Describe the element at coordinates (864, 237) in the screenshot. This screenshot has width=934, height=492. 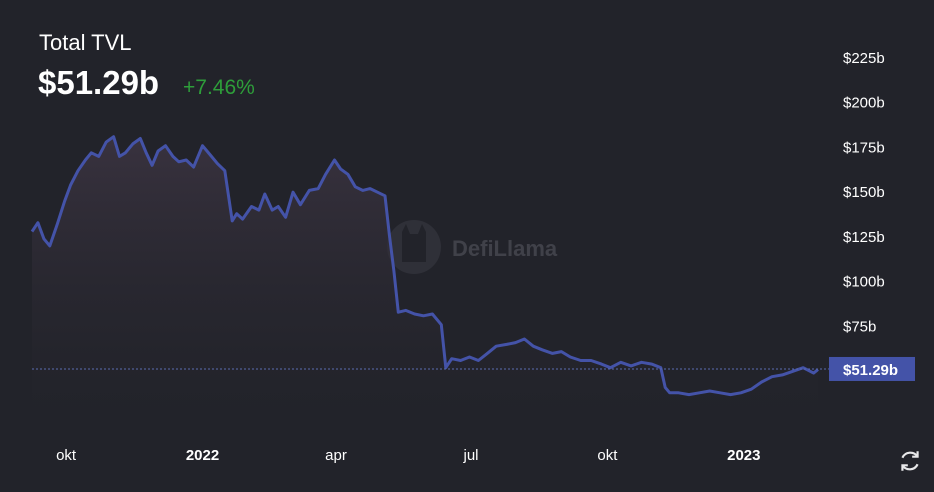
I see `y-tick-label: $125b` at that location.